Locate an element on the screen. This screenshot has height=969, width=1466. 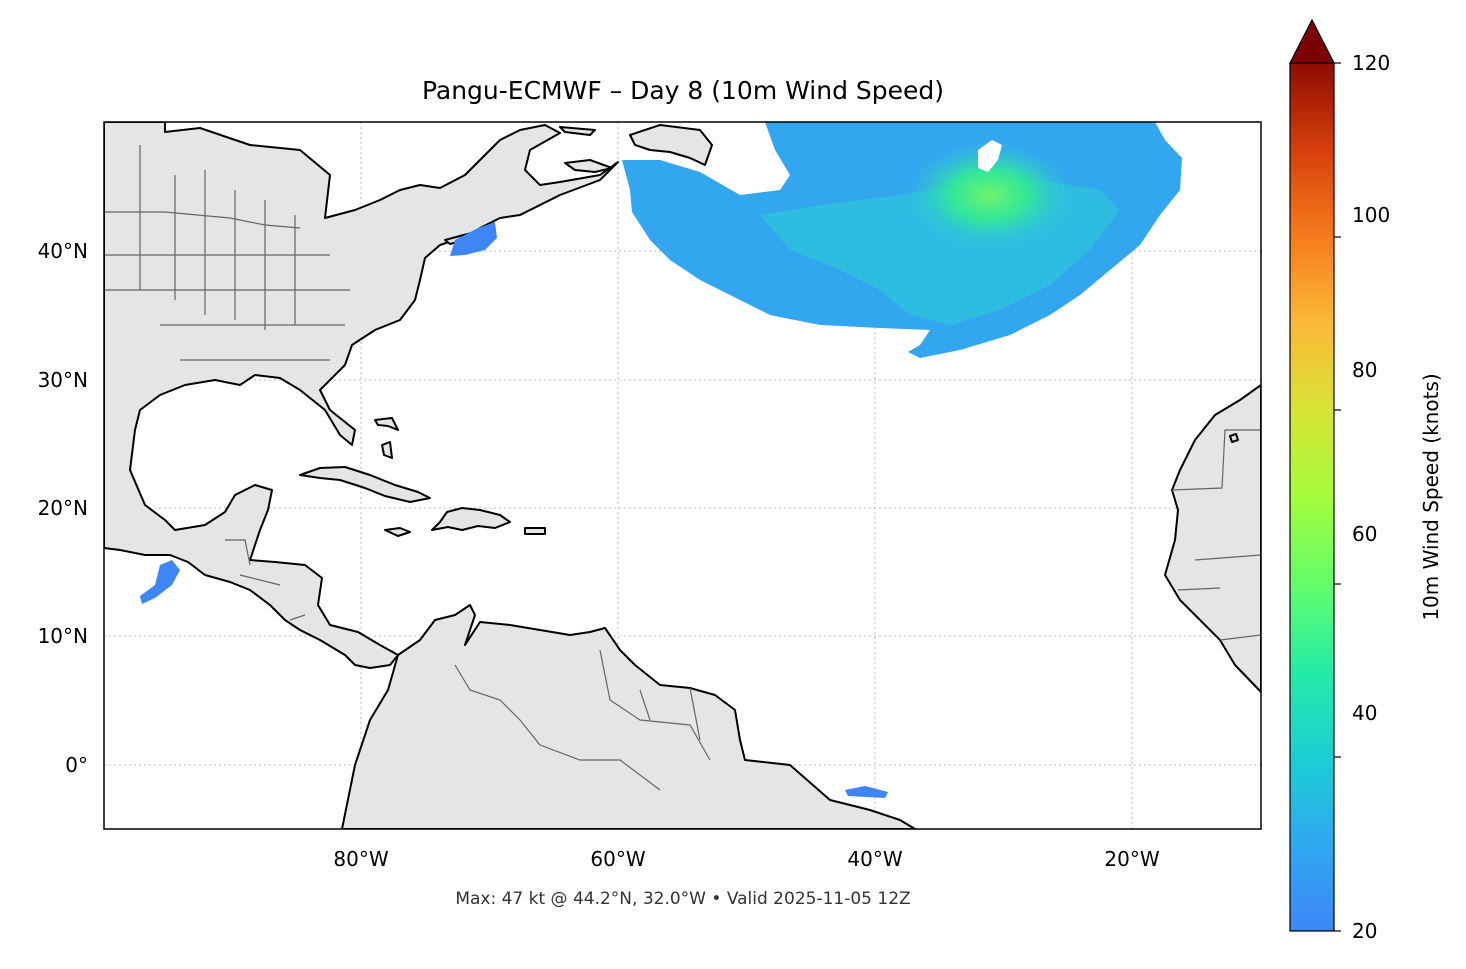
cuba-land is located at coordinates (365, 484).